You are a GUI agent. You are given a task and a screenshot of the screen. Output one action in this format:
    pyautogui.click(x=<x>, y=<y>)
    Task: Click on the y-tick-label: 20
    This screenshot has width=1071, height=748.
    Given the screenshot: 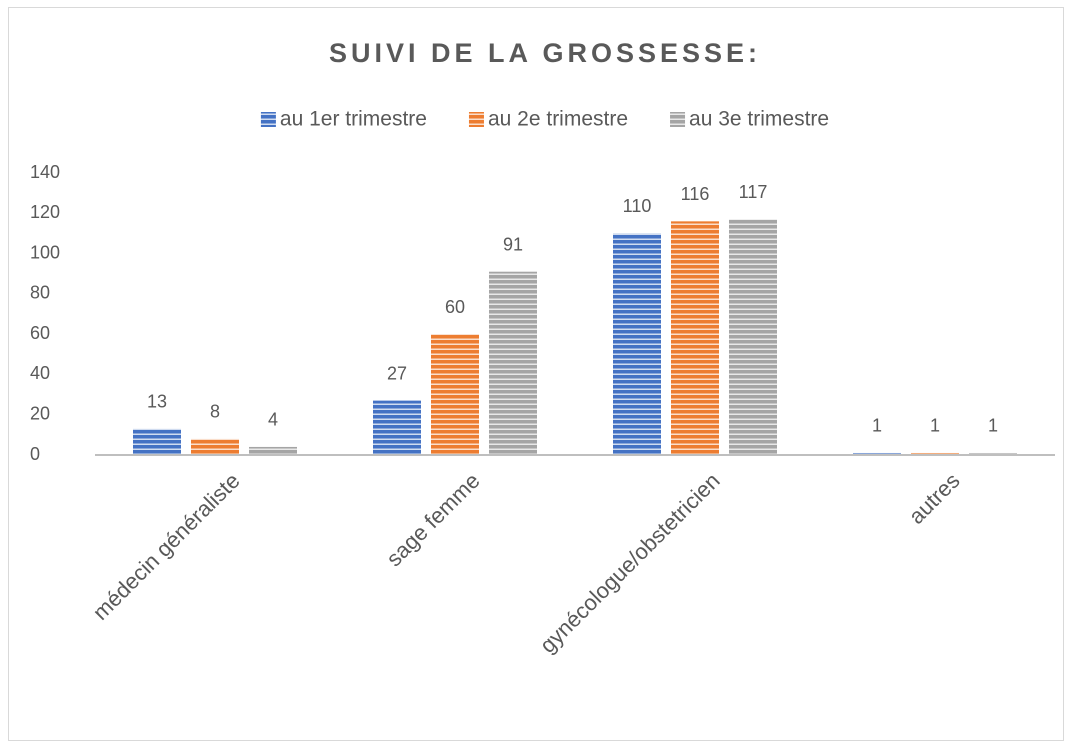 What is the action you would take?
    pyautogui.click(x=40, y=413)
    